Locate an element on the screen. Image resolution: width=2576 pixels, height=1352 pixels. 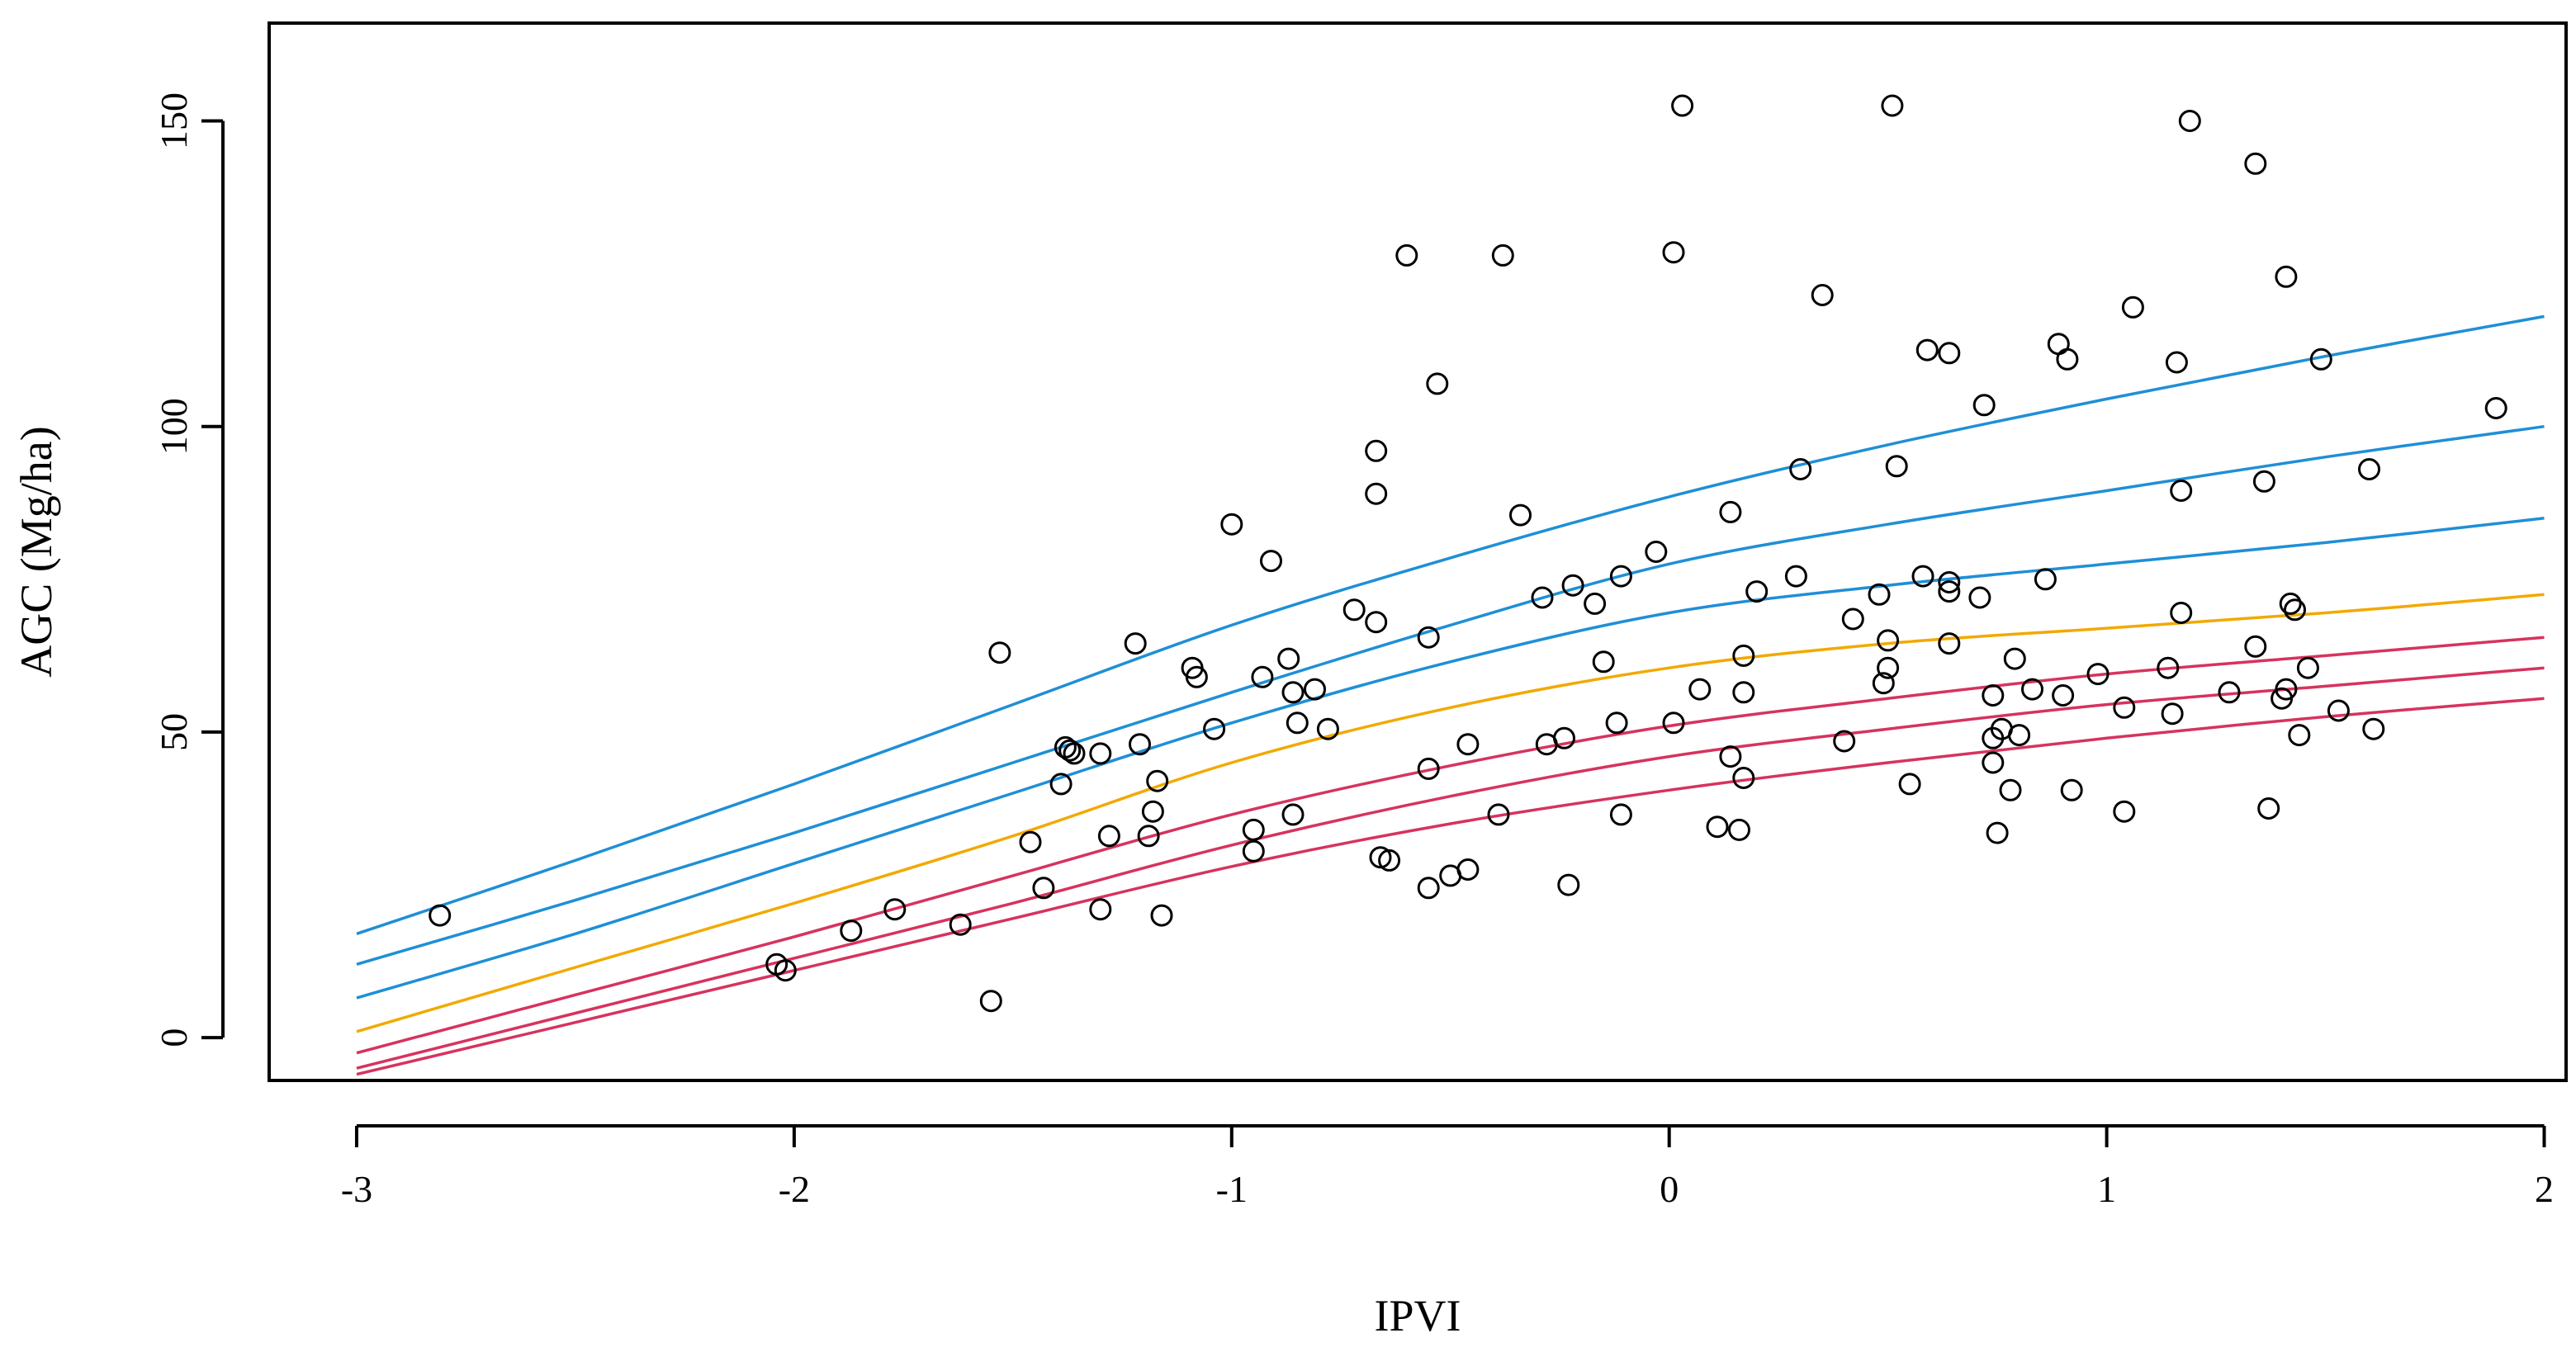
y-tick-label: 150 is located at coordinates (174, 120).